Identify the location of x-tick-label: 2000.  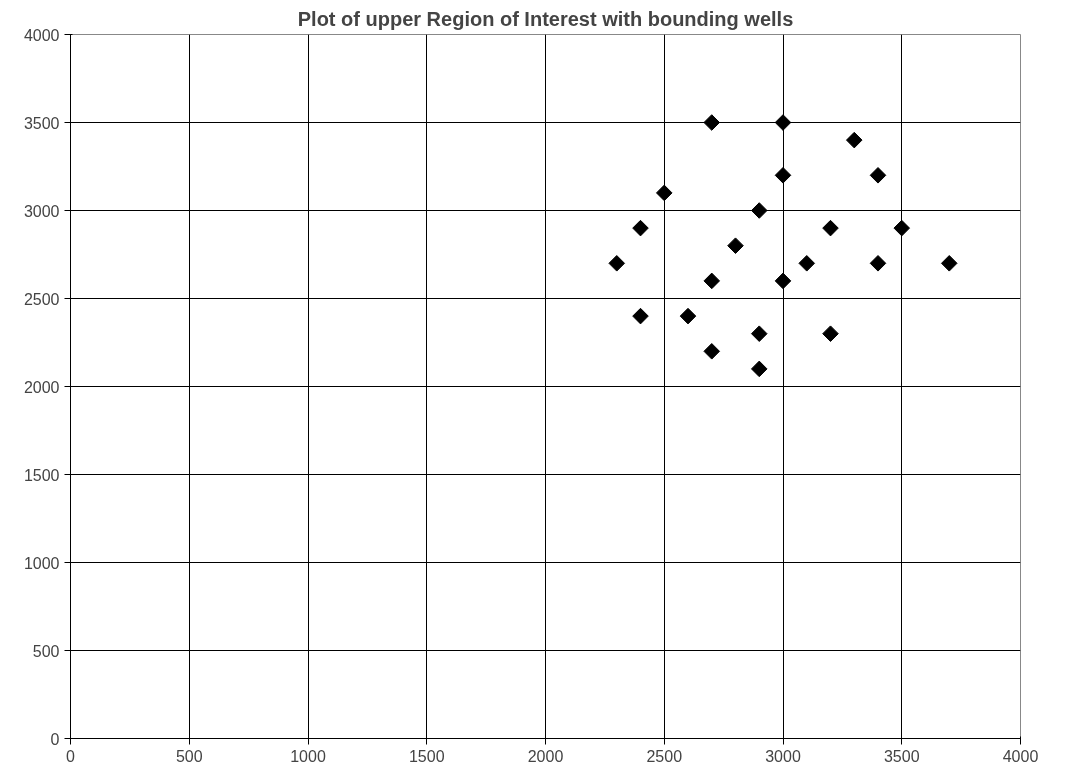
(545, 756).